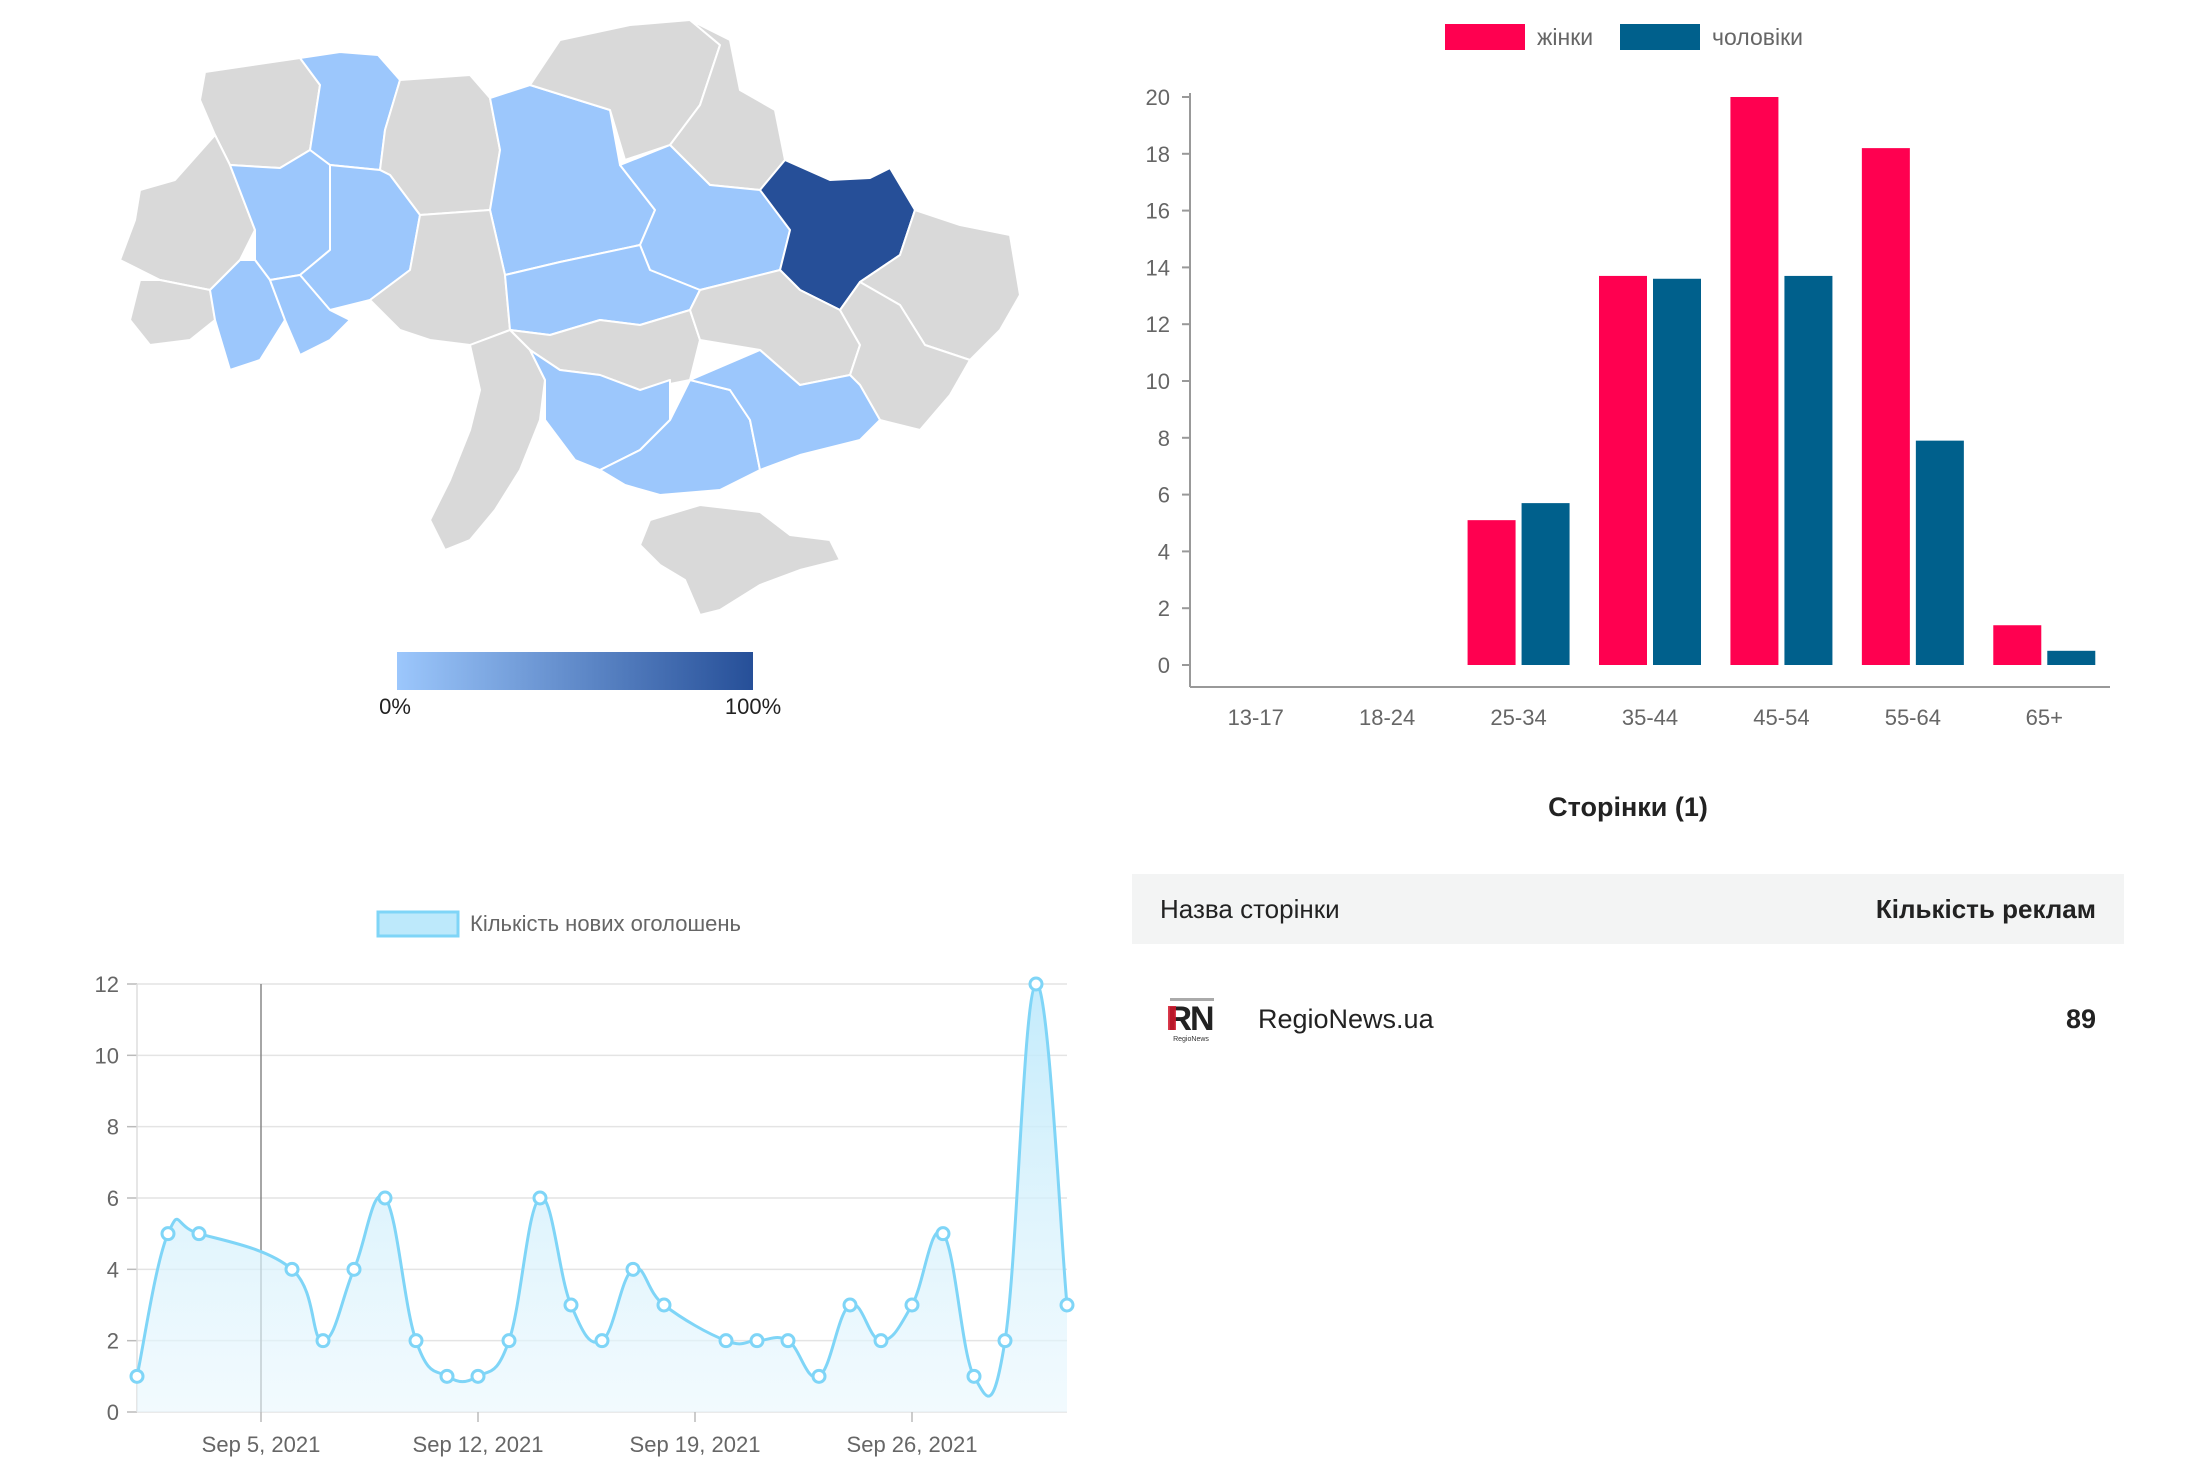 The height and width of the screenshot is (1468, 2196). I want to click on bar-legend-label: жінки, so click(1565, 37).